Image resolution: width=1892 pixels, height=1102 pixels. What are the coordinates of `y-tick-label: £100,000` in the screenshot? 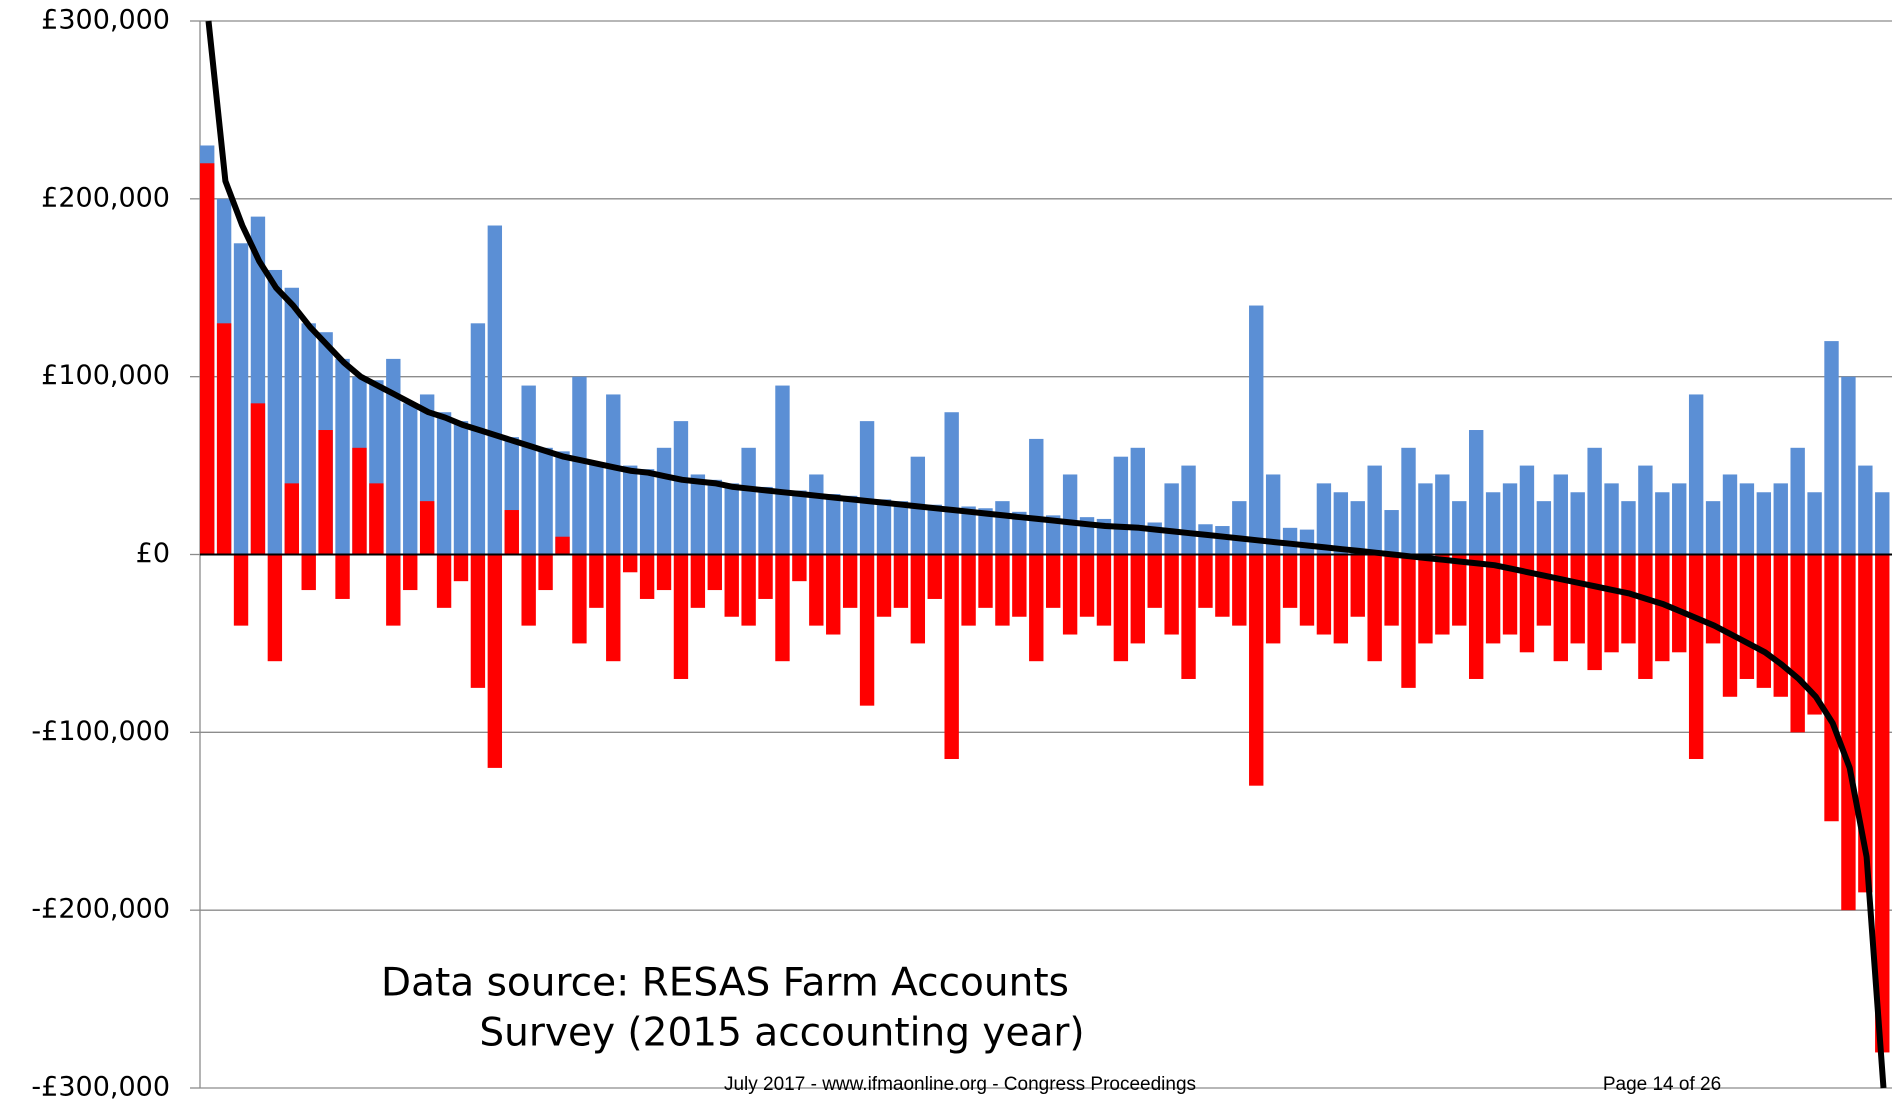 It's located at (105, 375).